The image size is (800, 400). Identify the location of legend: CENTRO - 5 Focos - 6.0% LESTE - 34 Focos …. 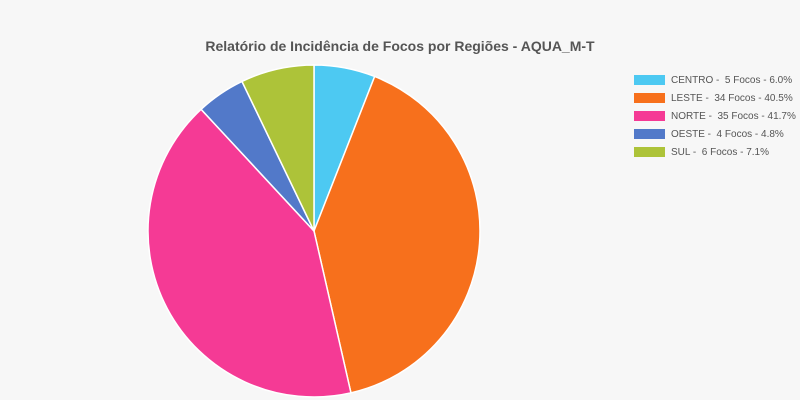
(715, 116).